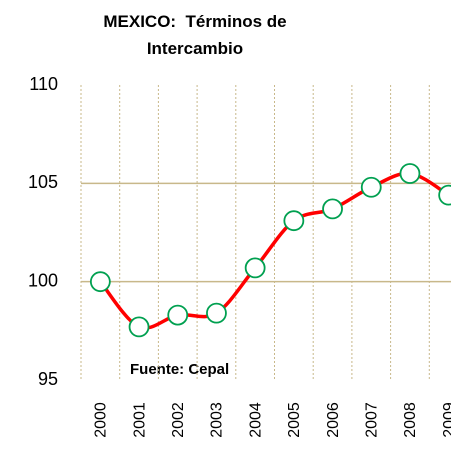 This screenshot has height=454, width=451. I want to click on x-tick-label: 2005, so click(294, 420).